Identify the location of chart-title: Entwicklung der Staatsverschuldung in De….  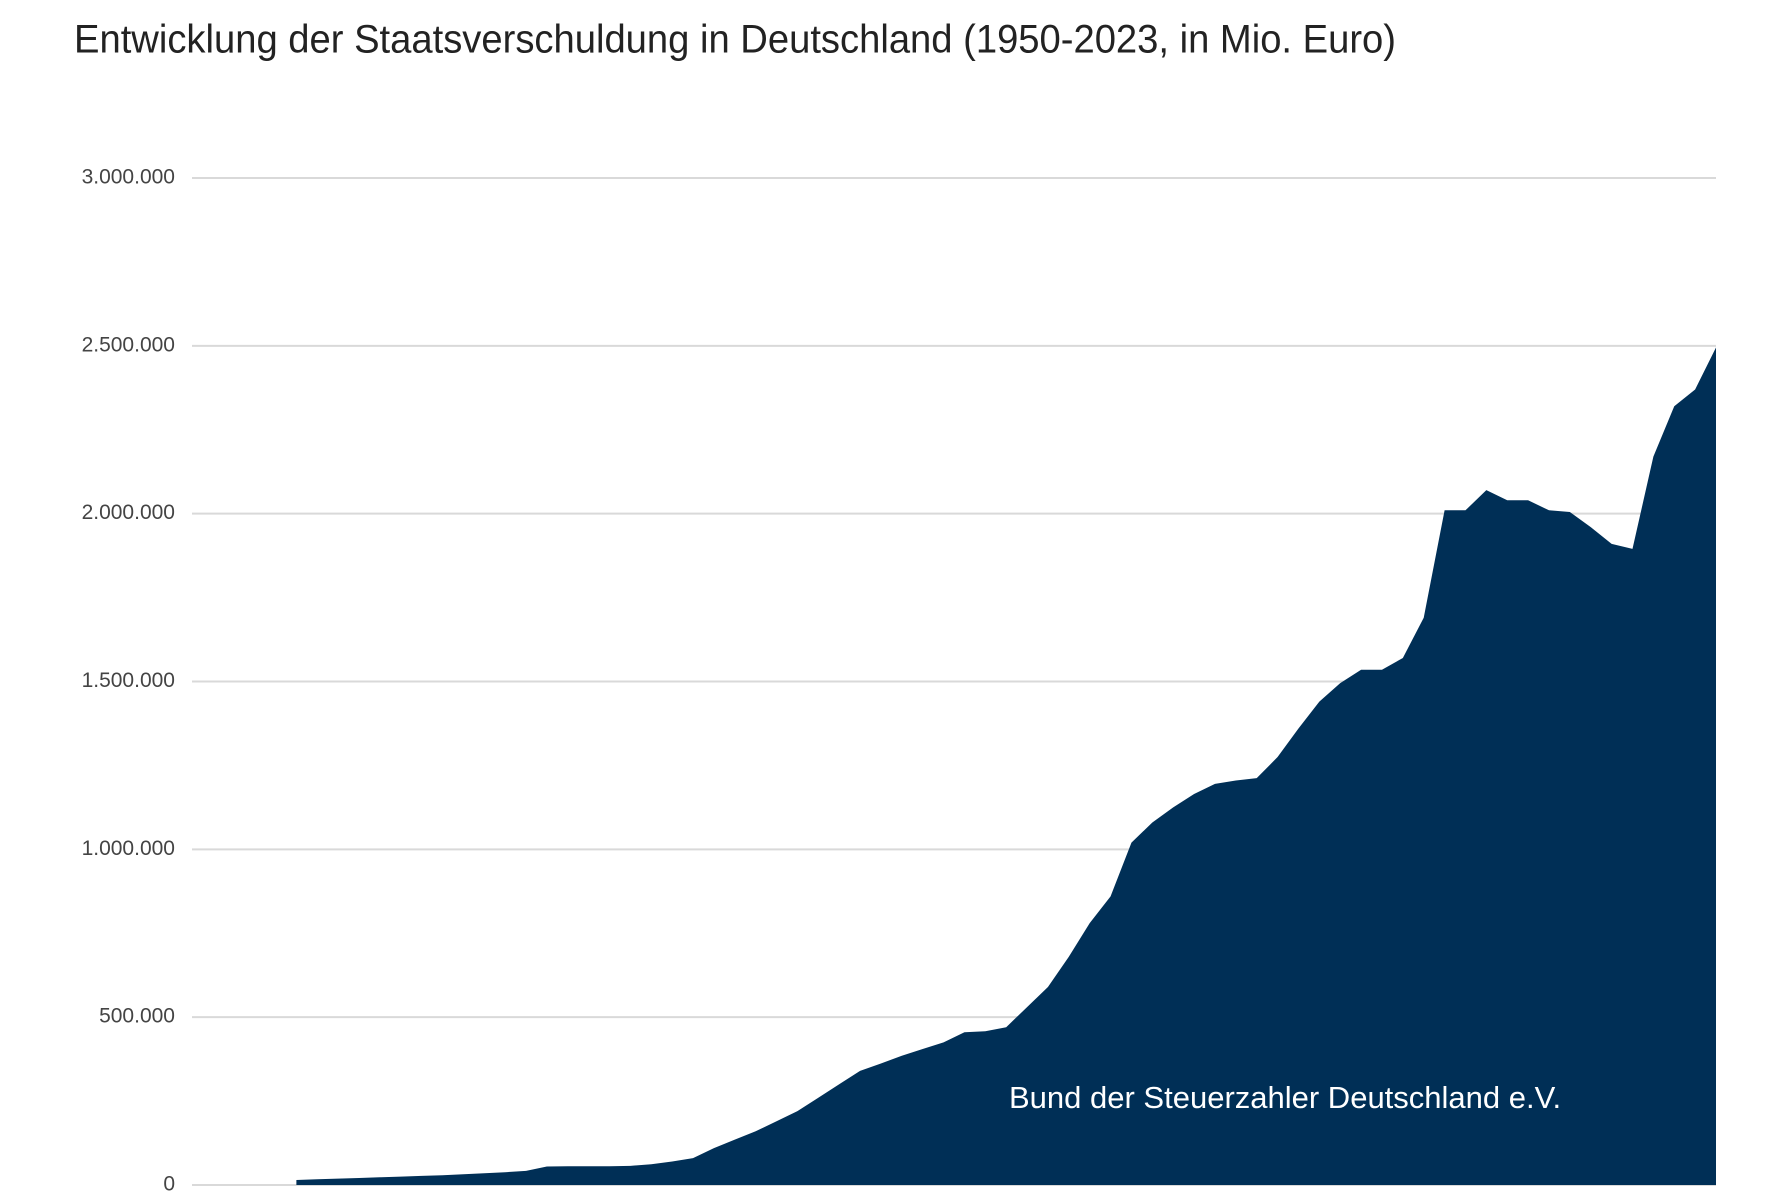
(735, 40).